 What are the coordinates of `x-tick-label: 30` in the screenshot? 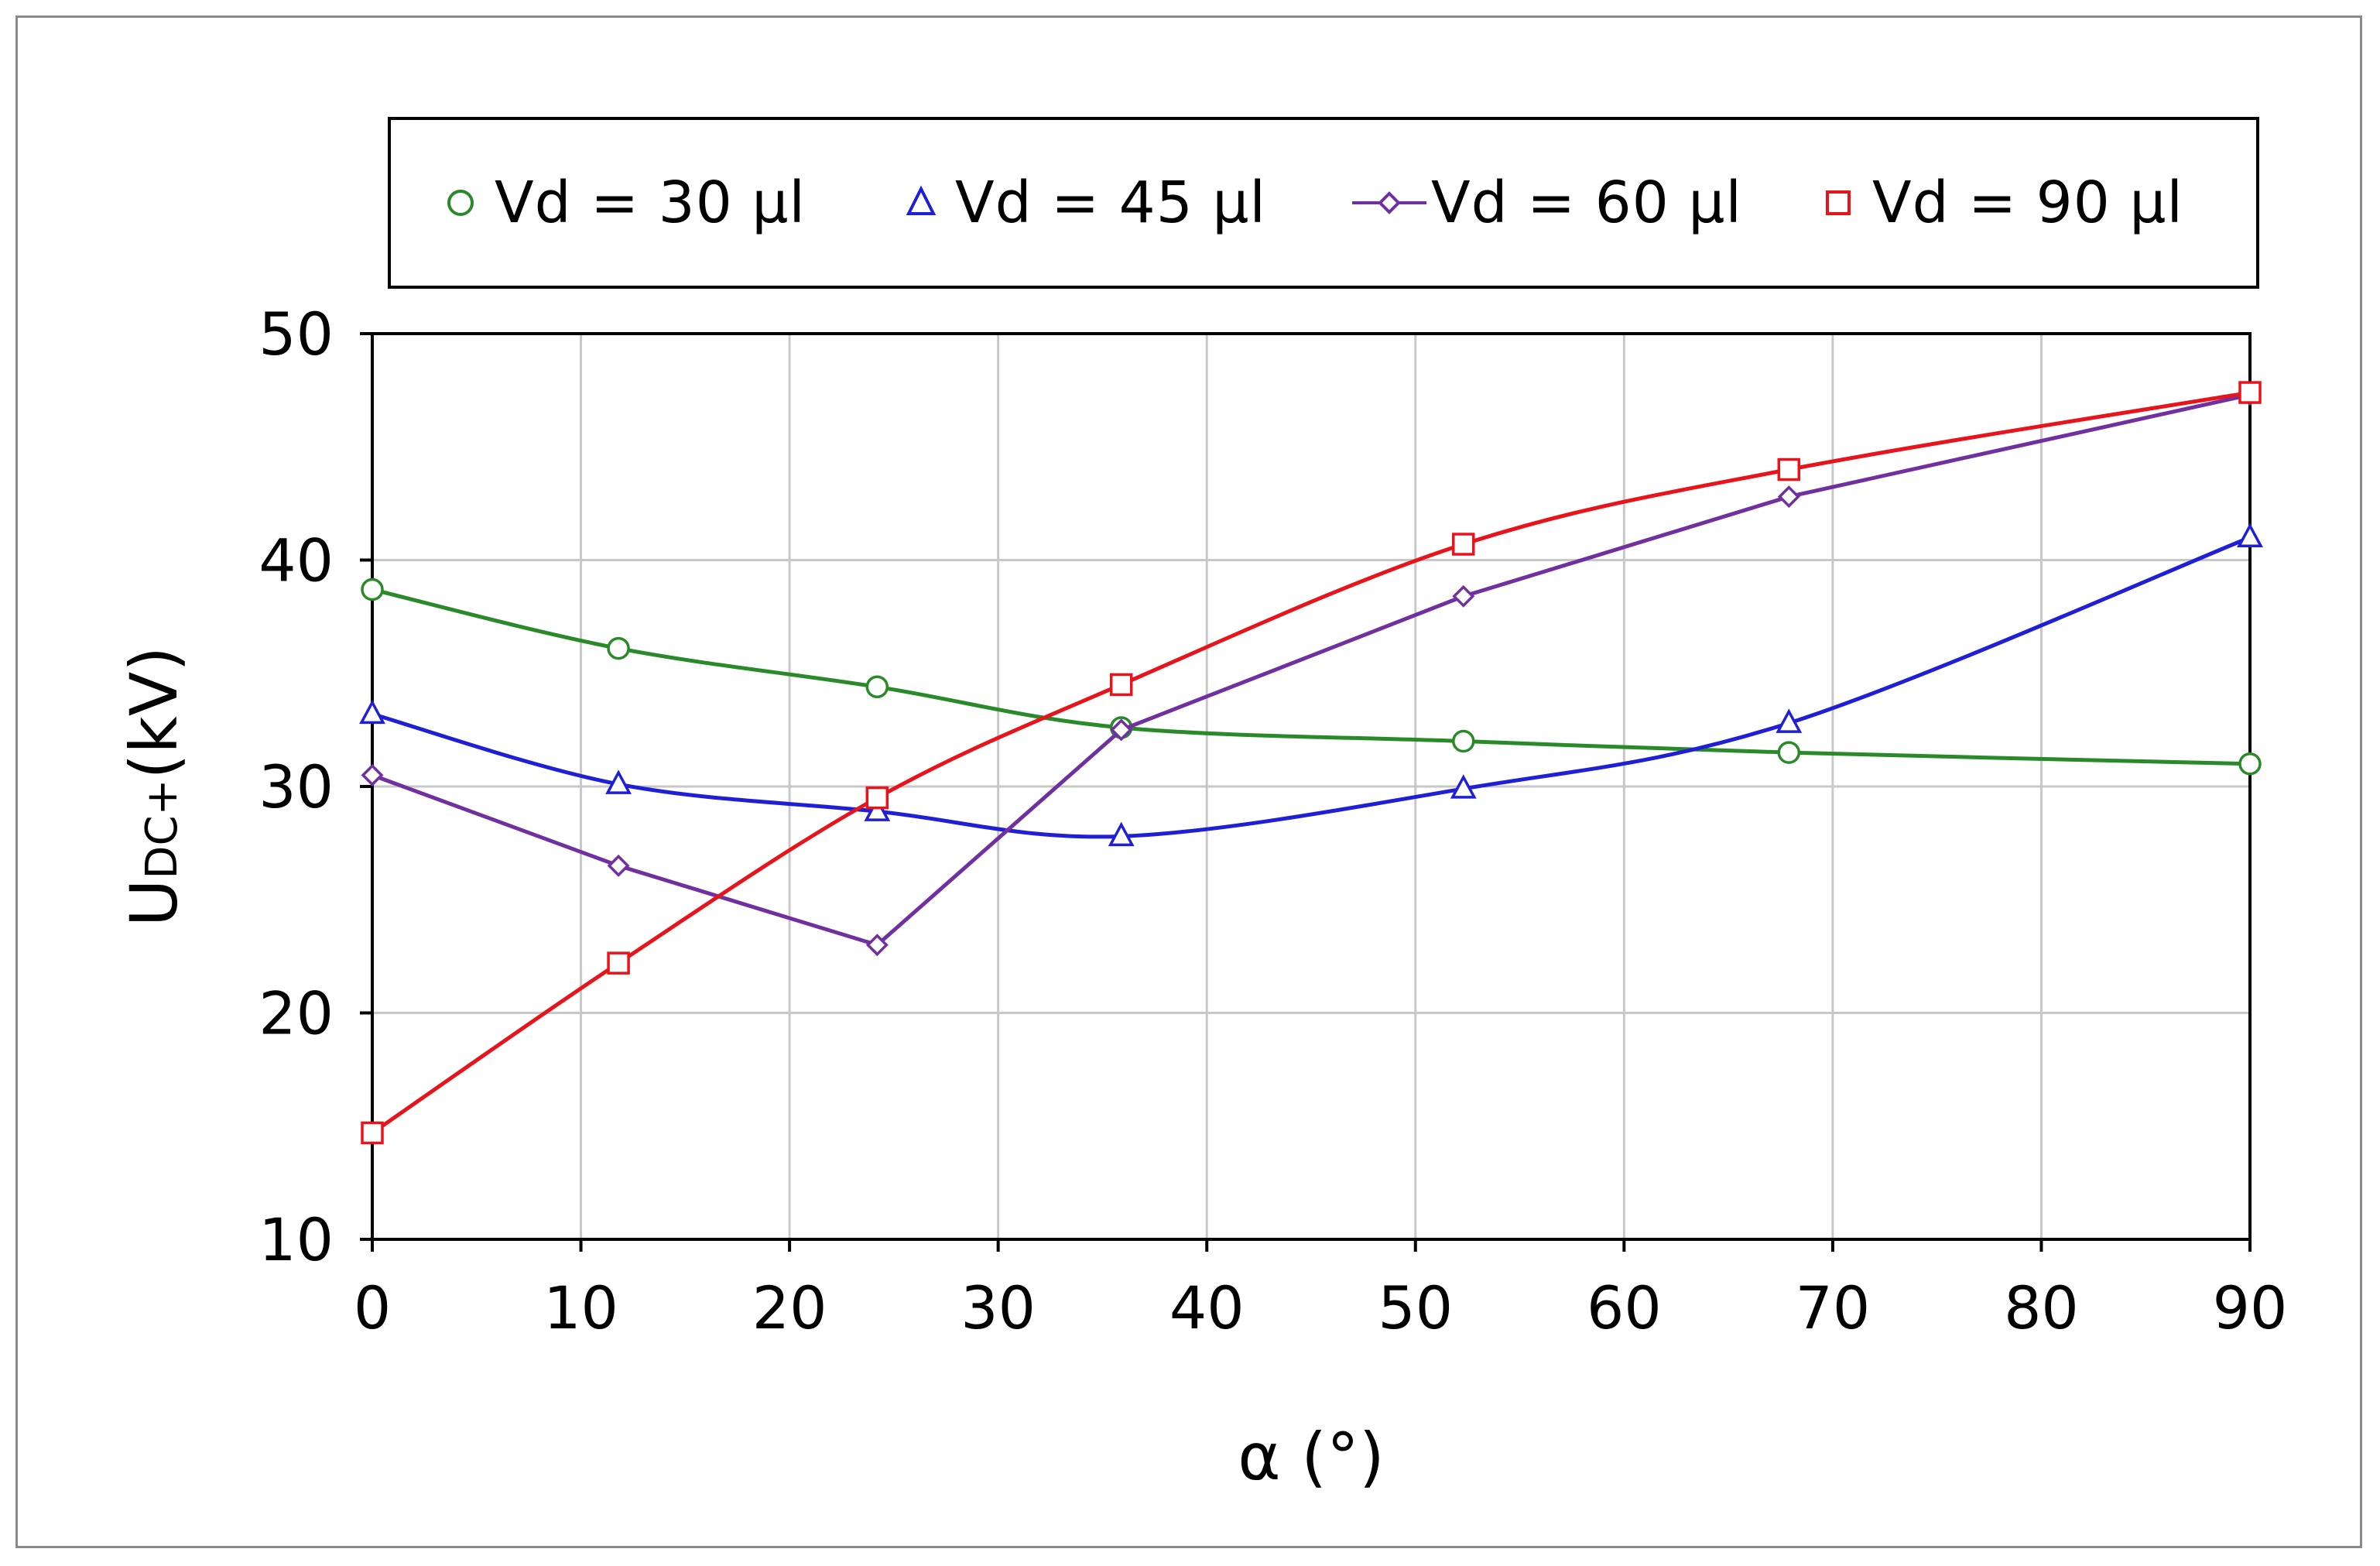 It's located at (998, 1308).